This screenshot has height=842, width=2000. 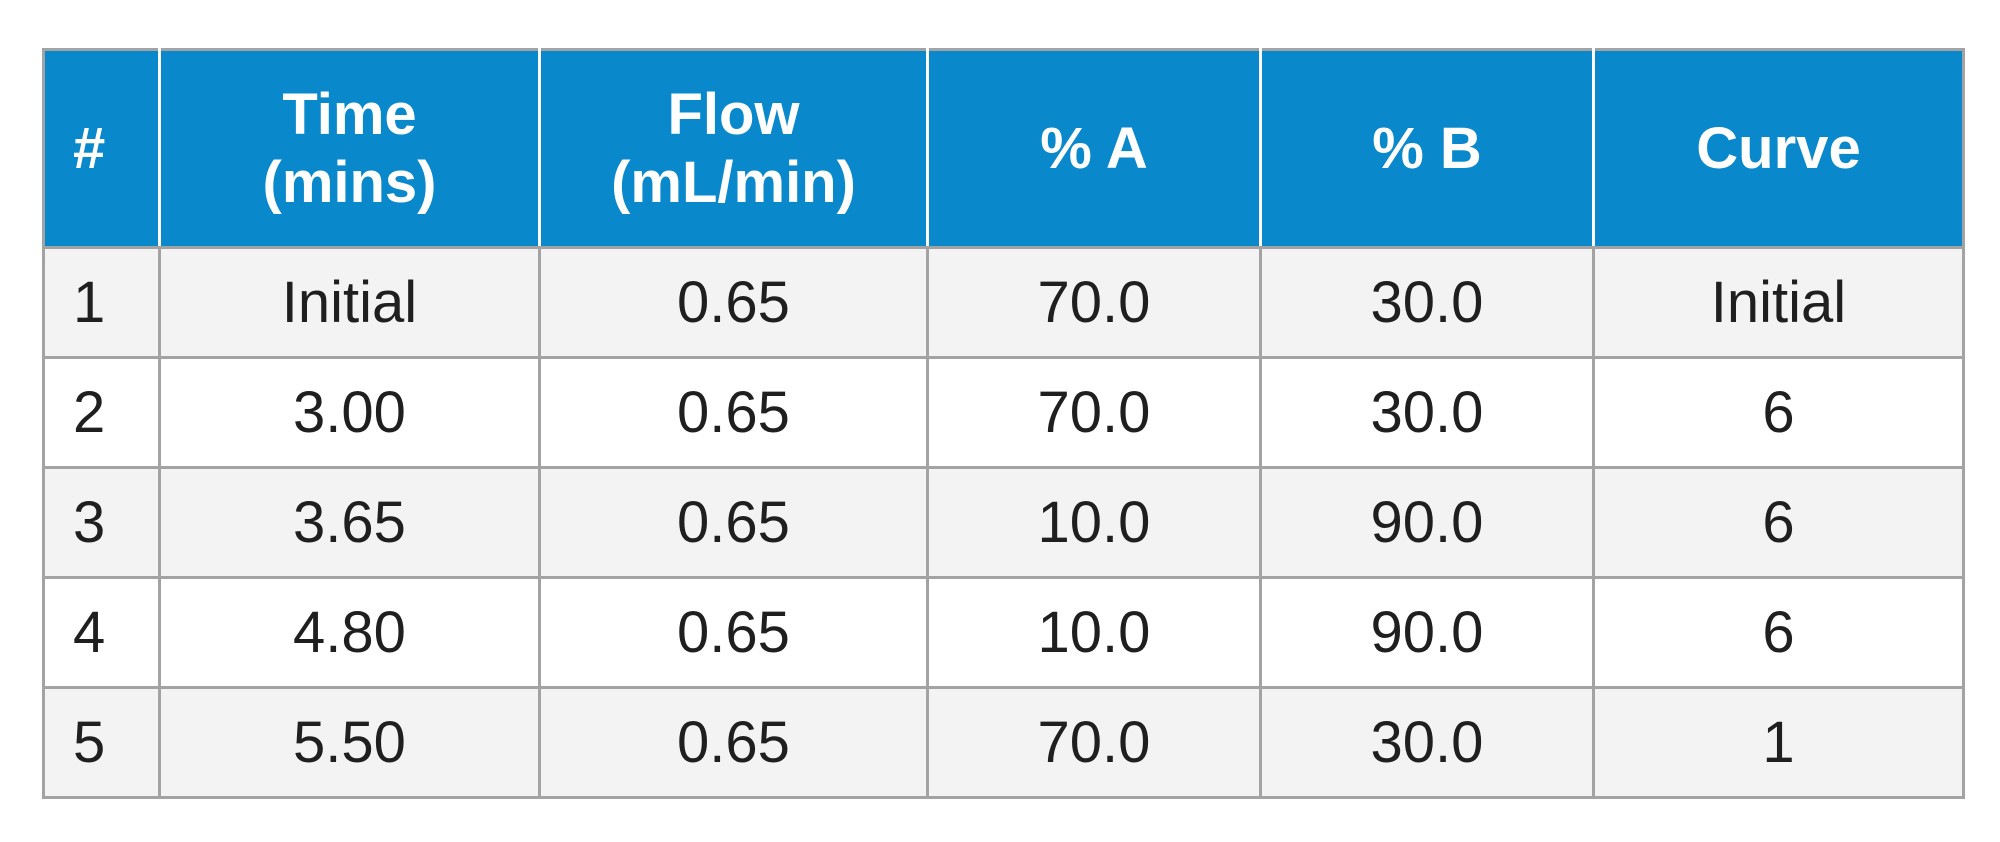 I want to click on column-header-label: % B, so click(x=1427, y=148).